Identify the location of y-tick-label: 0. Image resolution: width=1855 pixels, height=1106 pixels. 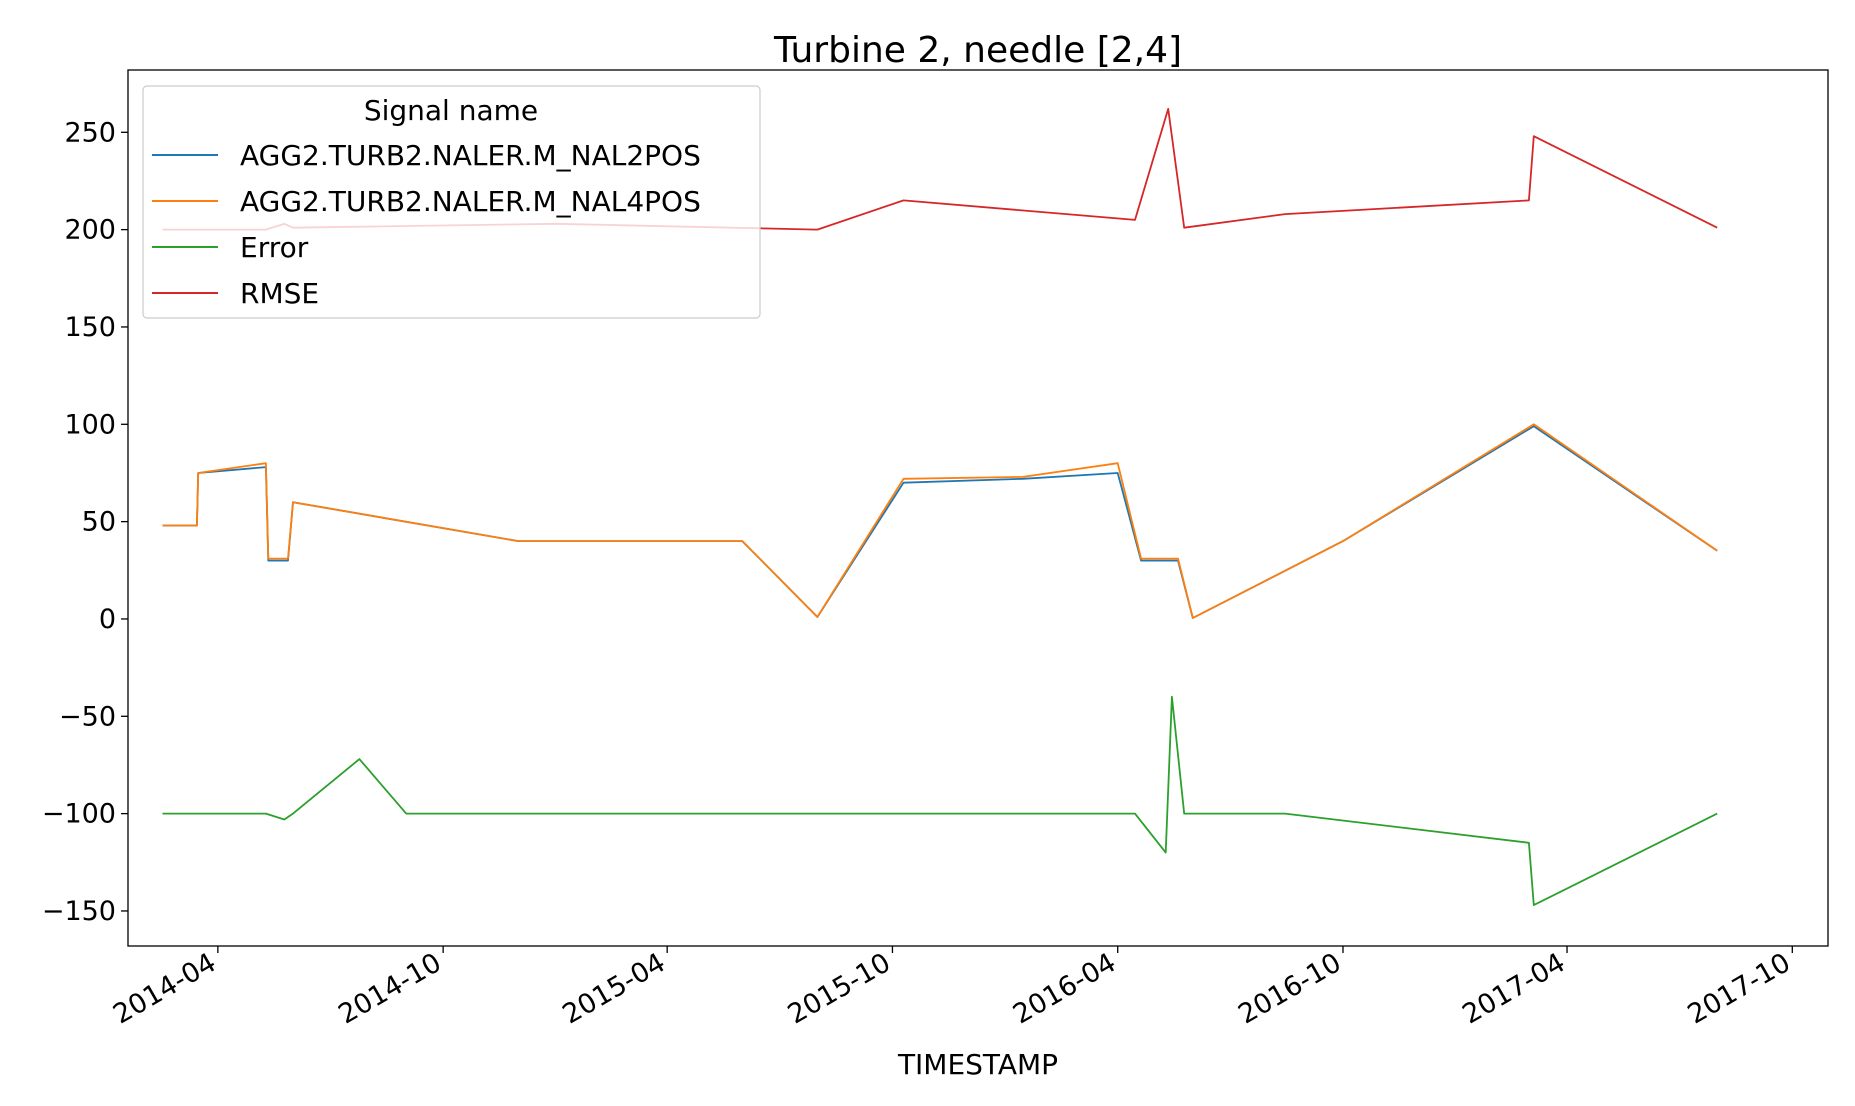
(107, 619).